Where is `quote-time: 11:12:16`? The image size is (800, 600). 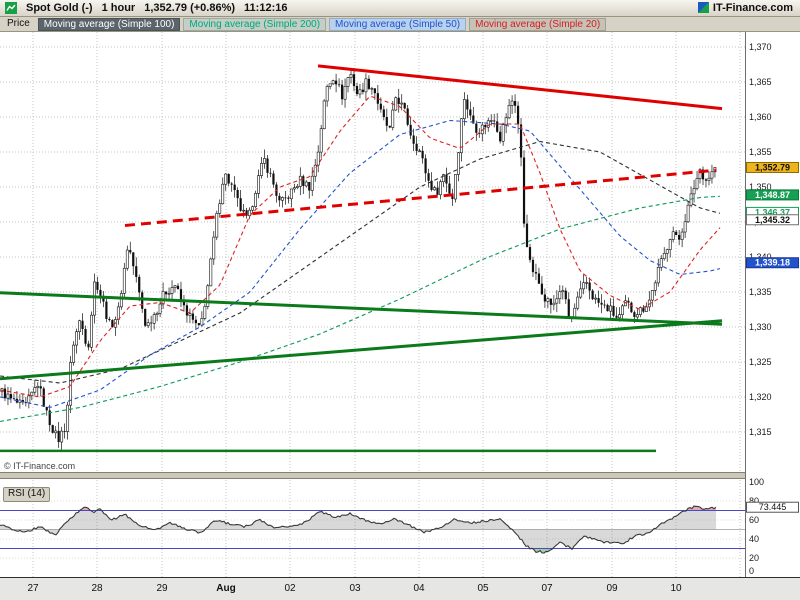
quote-time: 11:12:16 is located at coordinates (266, 8).